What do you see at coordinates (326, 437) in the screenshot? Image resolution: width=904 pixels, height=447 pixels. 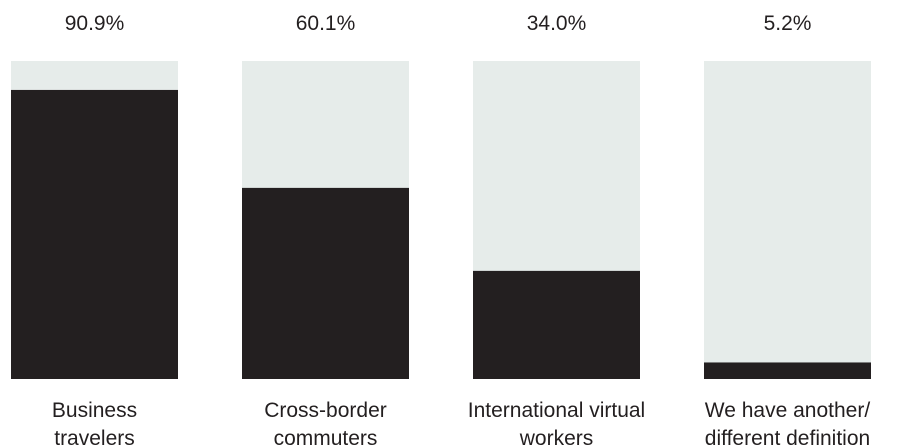 I see `category-label: commuters` at bounding box center [326, 437].